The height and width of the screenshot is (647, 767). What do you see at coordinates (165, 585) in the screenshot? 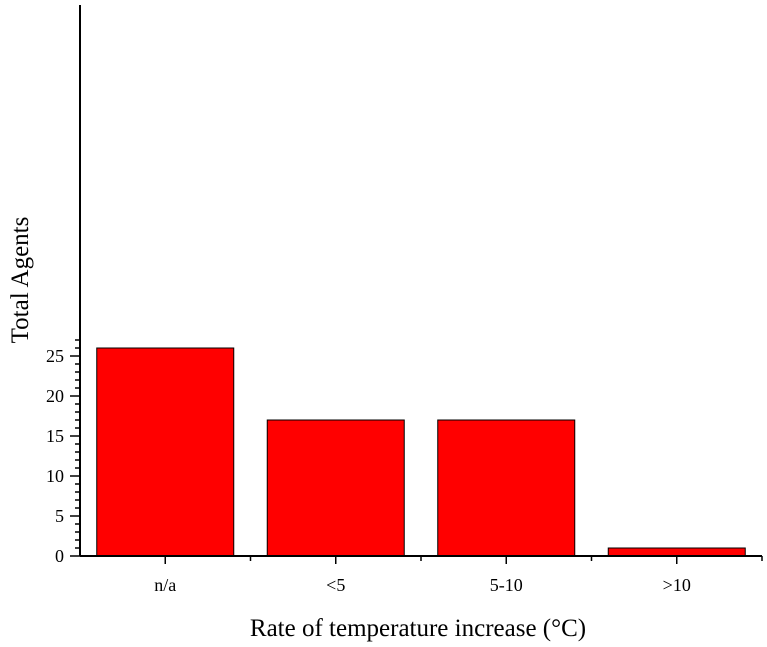
I see `x-tick-label: n/a` at bounding box center [165, 585].